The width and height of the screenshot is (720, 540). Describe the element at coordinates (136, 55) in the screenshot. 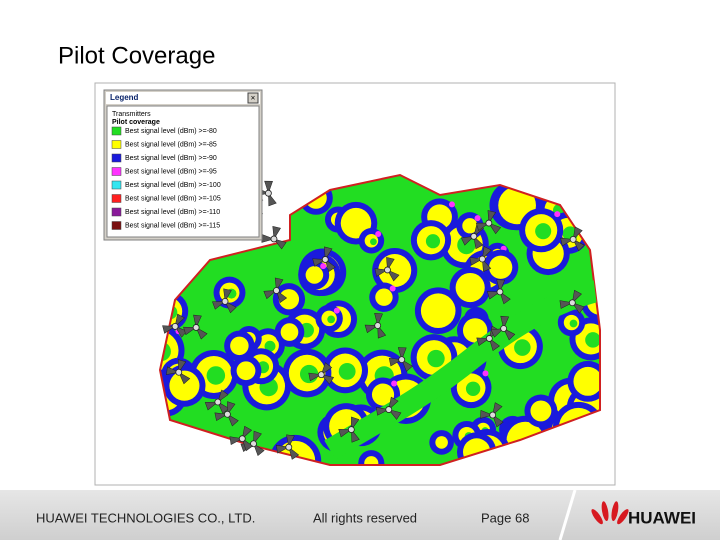

I see `slide-title: Pilot Coverage` at that location.